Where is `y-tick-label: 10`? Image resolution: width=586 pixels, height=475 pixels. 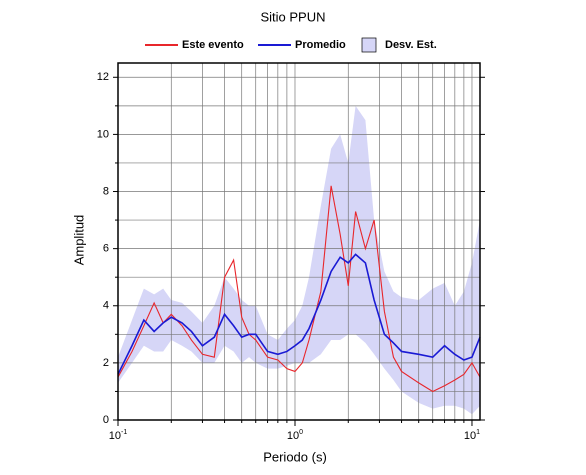 y-tick-label: 10 is located at coordinates (103, 134).